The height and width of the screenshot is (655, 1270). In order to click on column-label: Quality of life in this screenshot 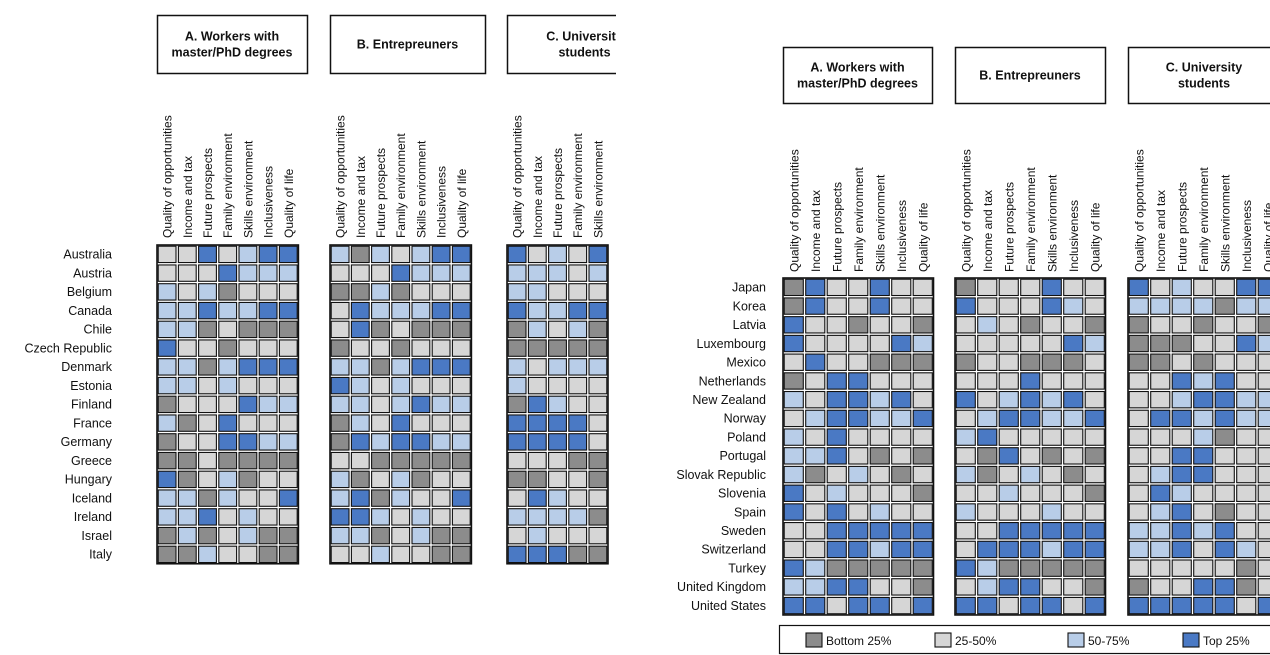, I will do `click(1265, 237)`.